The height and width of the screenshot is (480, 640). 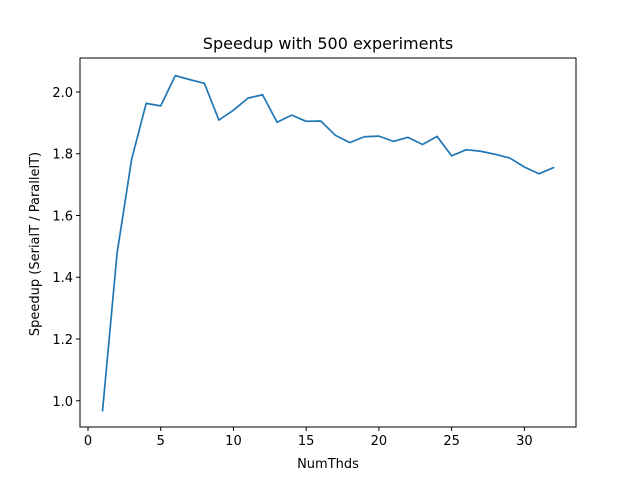 What do you see at coordinates (62, 340) in the screenshot?
I see `y-tick-label-1.2: 1.2` at bounding box center [62, 340].